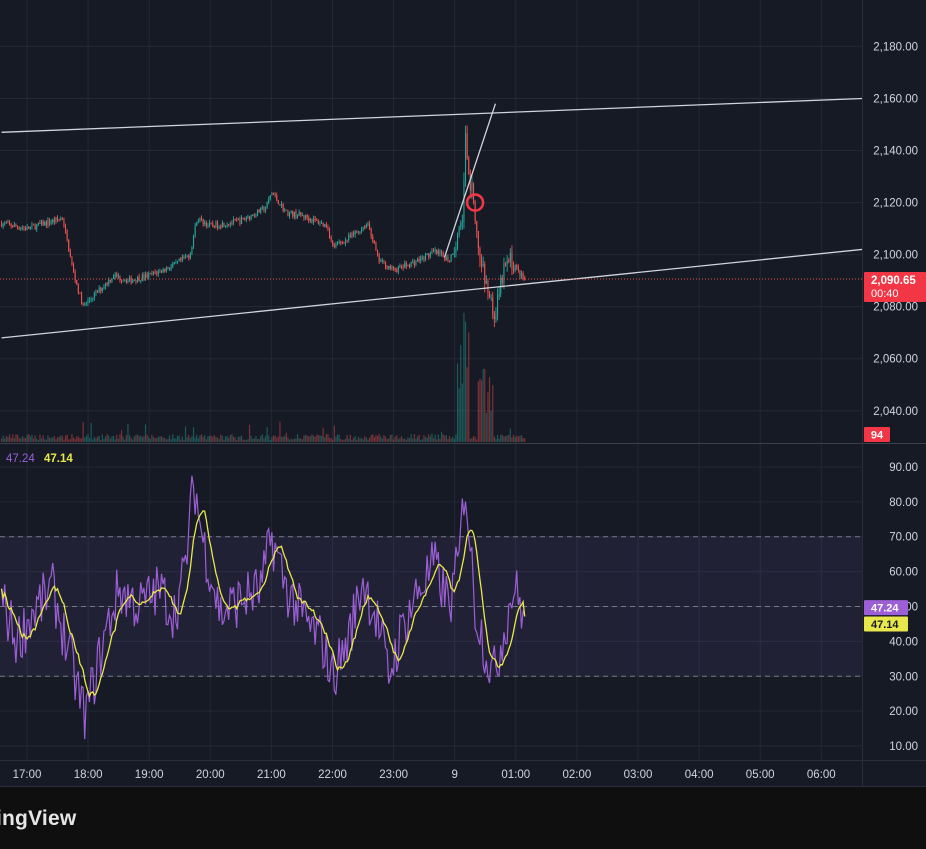 Image resolution: width=926 pixels, height=849 pixels. What do you see at coordinates (885, 609) in the screenshot?
I see `rsi-value-badge-text: 47.24` at bounding box center [885, 609].